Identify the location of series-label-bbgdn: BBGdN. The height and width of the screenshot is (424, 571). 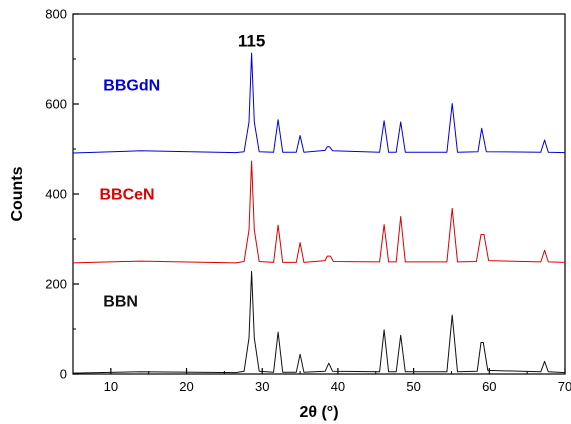
(131, 86).